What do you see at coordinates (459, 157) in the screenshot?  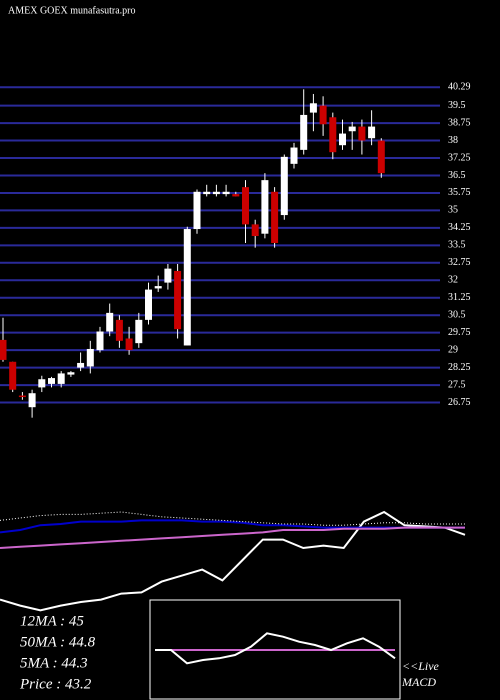 I see `y-tick-label: 37.25` at bounding box center [459, 157].